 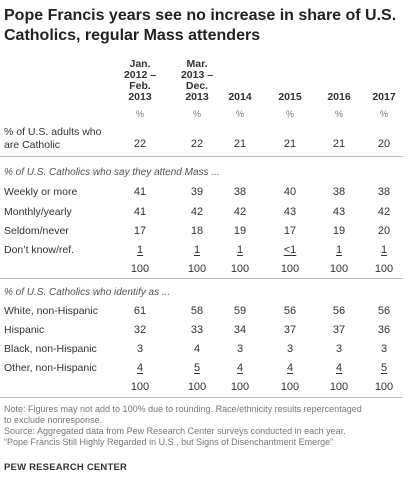 I want to click on column-header-line: Dec., so click(x=197, y=86).